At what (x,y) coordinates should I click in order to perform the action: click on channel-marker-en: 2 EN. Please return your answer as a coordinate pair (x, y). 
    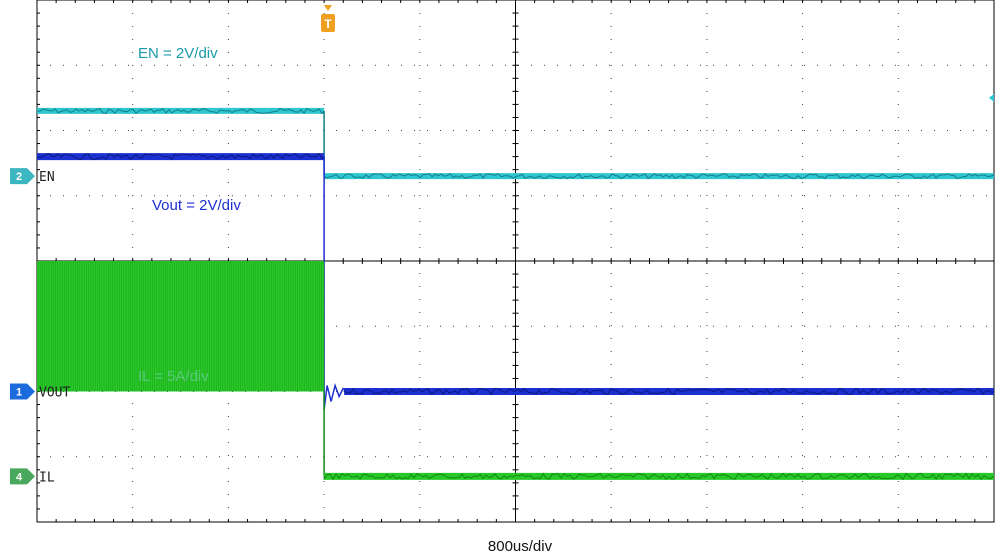
    Looking at the image, I should click on (32, 176).